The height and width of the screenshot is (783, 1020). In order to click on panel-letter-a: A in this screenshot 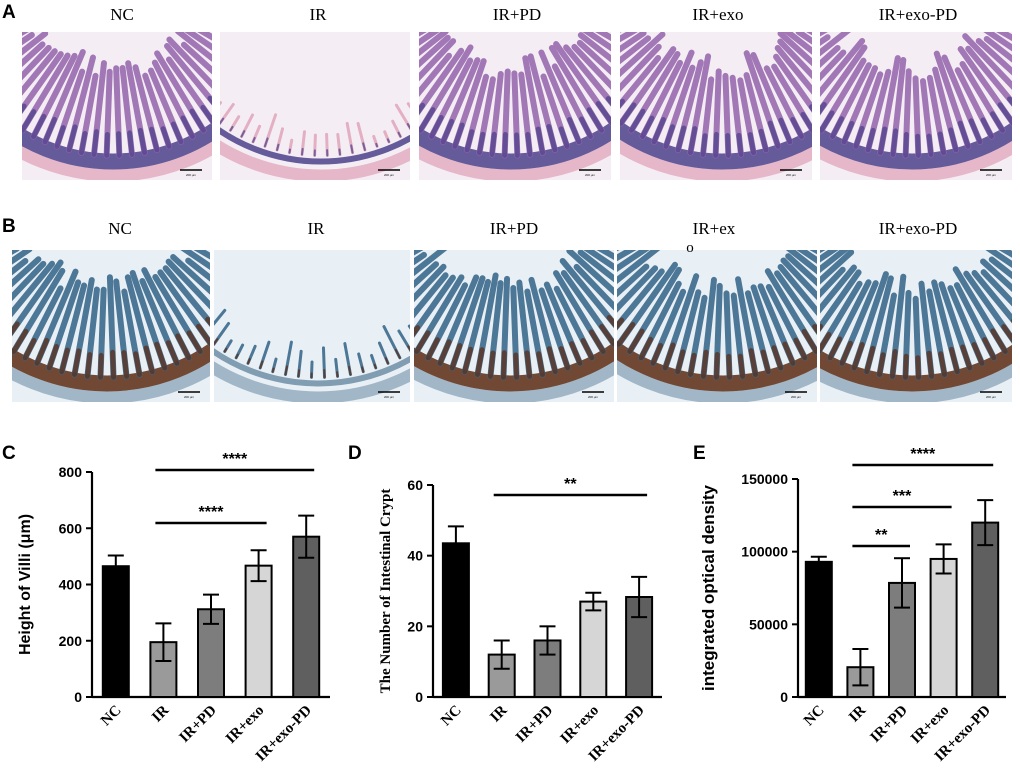, I will do `click(9, 12)`.